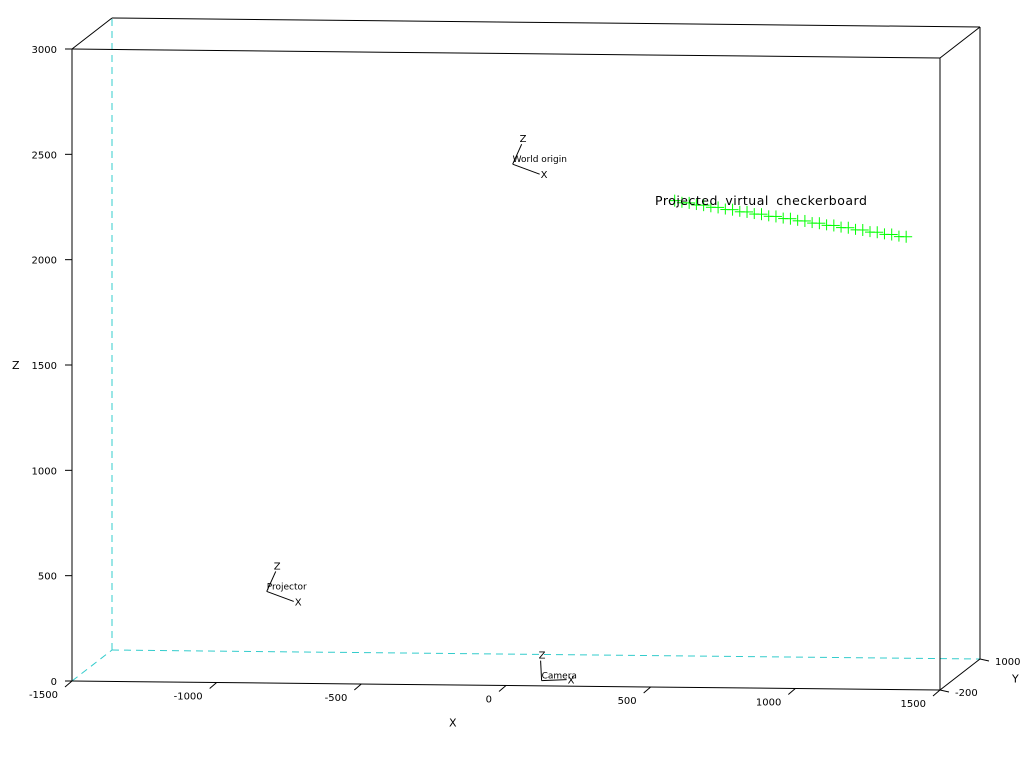 Image resolution: width=1034 pixels, height=766 pixels. I want to click on frame-name-label: Camera, so click(559, 677).